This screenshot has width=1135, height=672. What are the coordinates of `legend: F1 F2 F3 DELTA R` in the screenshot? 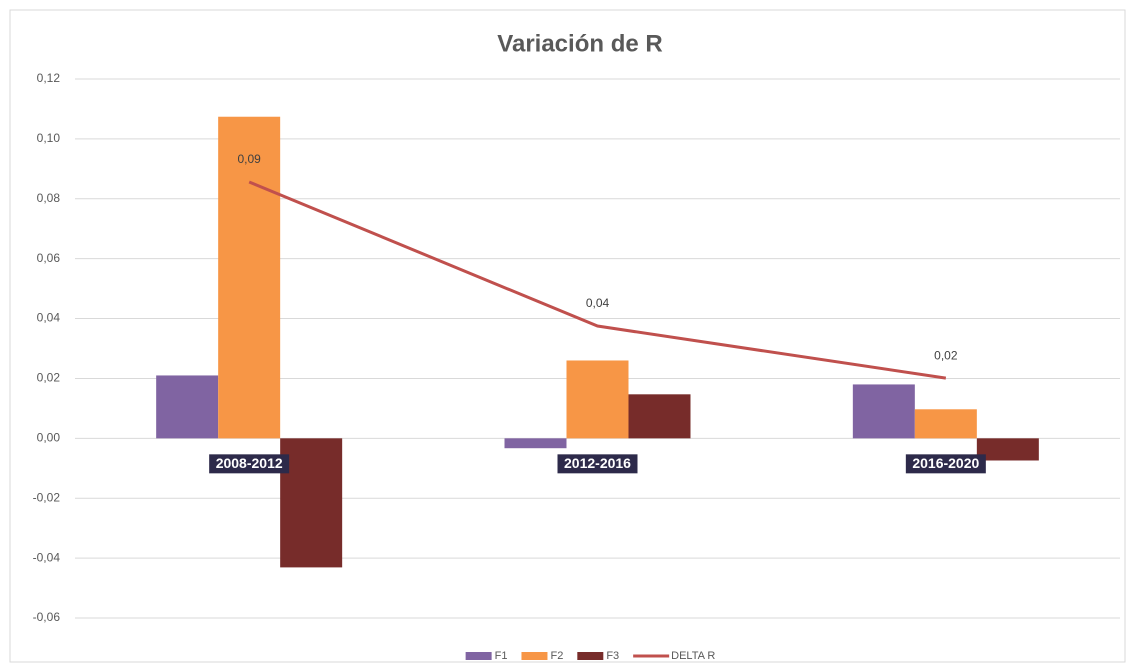 It's located at (590, 656).